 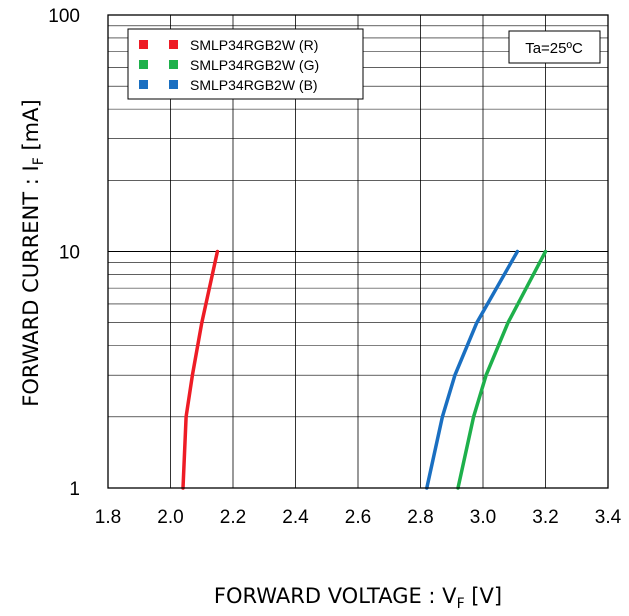 I want to click on x-tick-label: 2.4, so click(x=295, y=517).